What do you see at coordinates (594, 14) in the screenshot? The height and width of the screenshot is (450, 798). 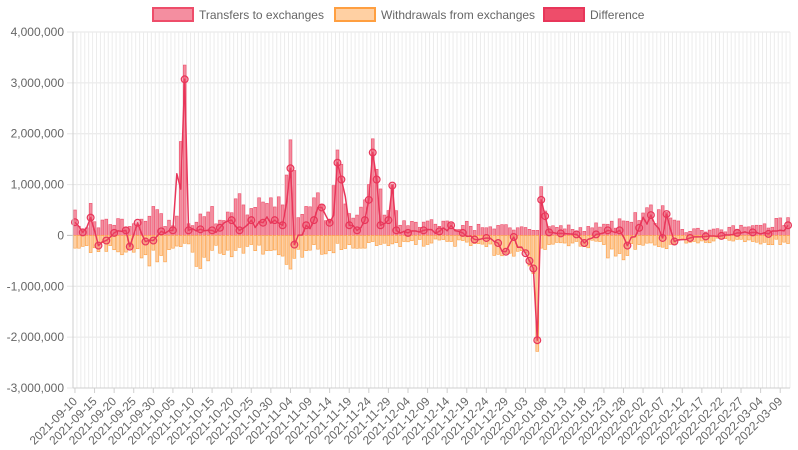 I see `legend-item-difference: Difference` at bounding box center [594, 14].